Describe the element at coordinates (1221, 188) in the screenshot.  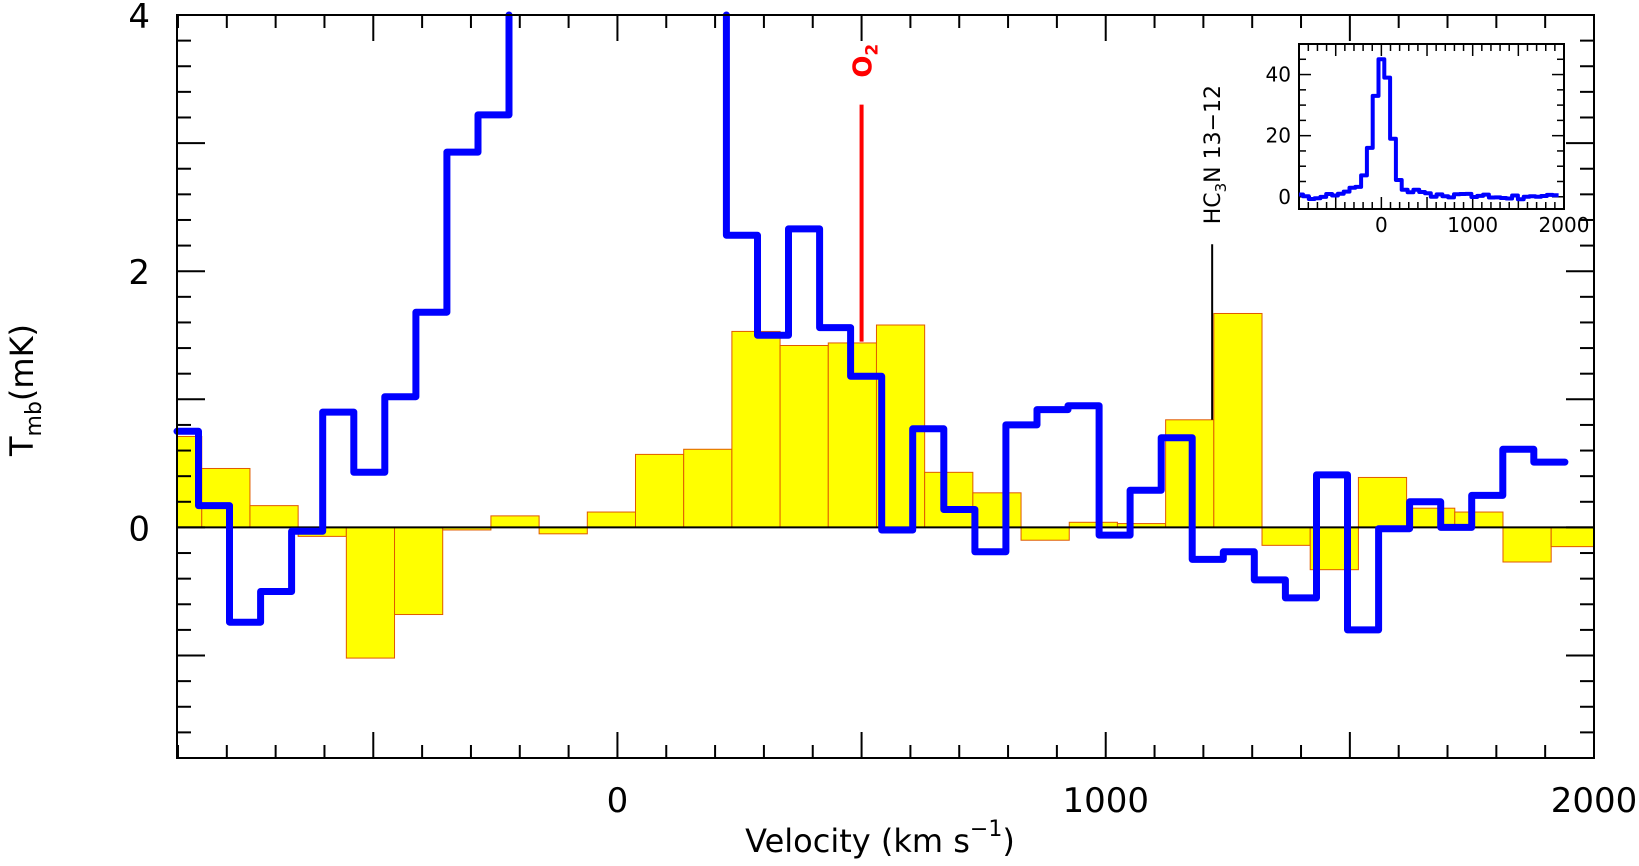
I see `hc3n-label-sub: 3` at that location.